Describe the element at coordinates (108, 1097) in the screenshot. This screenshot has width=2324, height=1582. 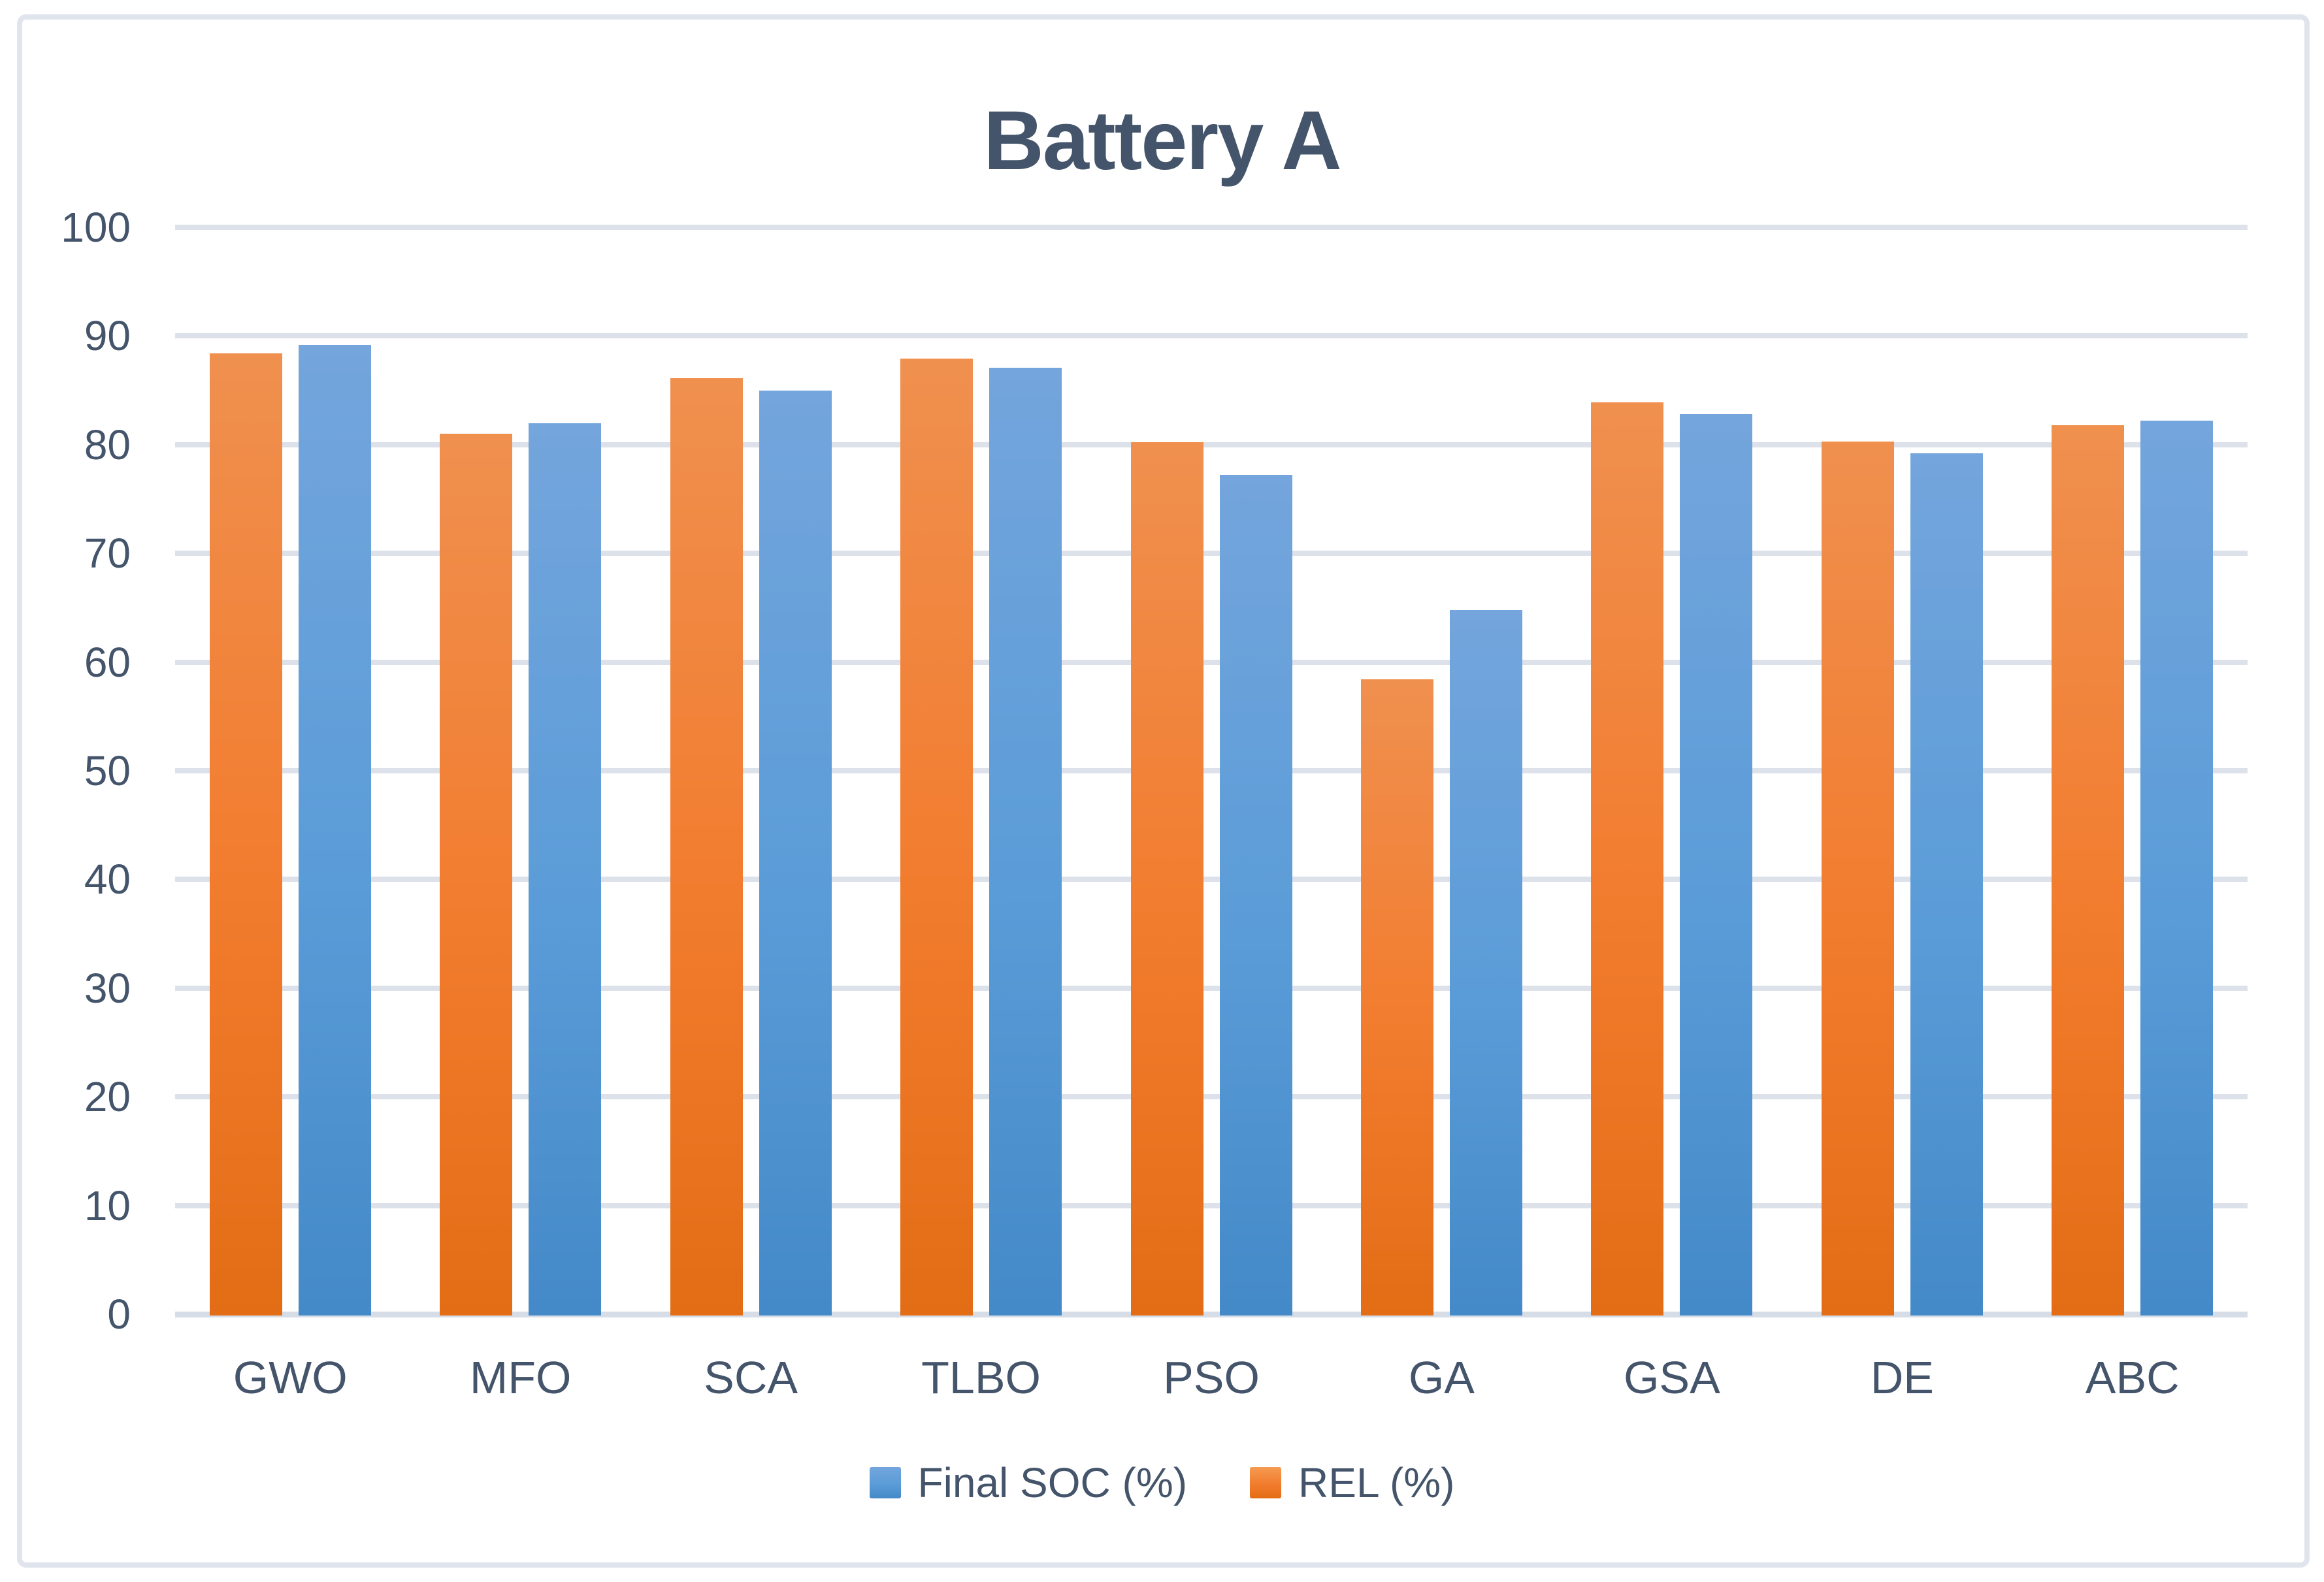
I see `y-tick-label: 20` at that location.